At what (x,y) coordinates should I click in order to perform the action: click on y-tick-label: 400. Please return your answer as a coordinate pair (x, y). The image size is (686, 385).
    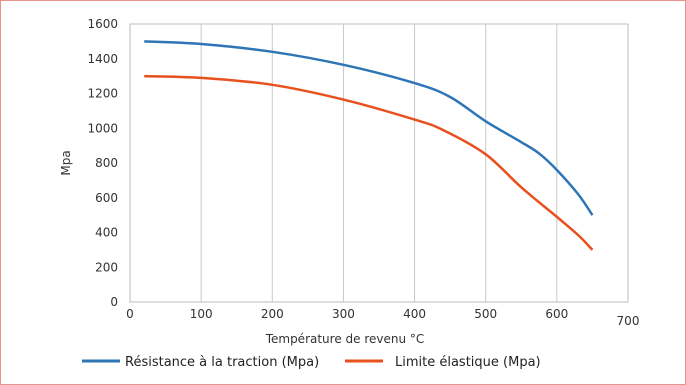
    Looking at the image, I should click on (106, 233).